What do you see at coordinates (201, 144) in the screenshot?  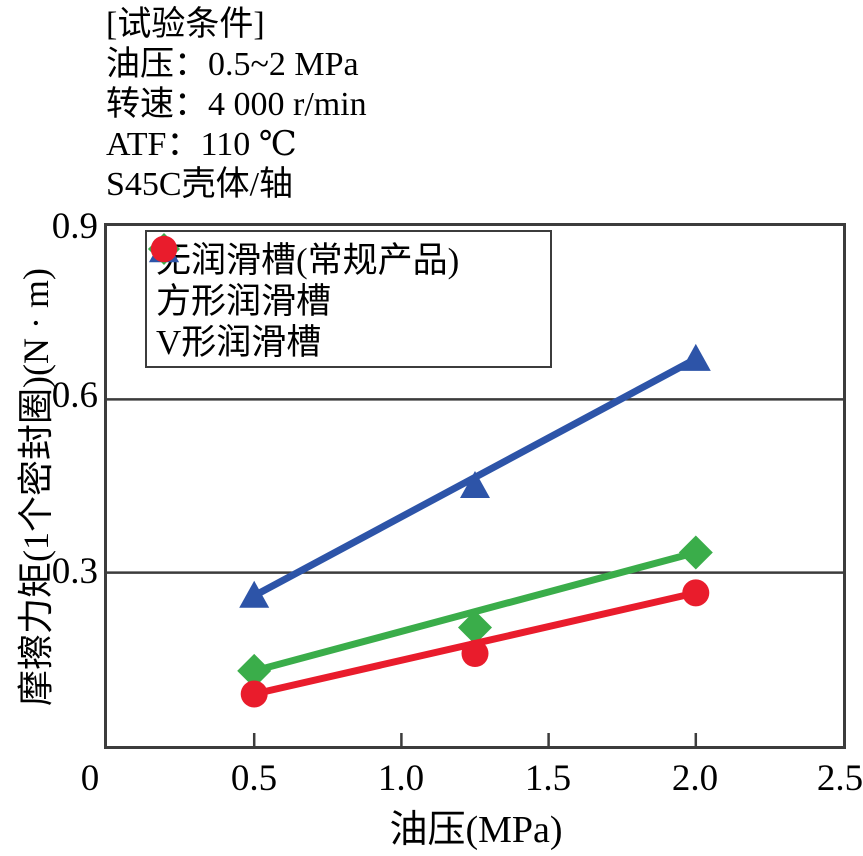 I see `condition-atf-temperature: ATF：110 ℃` at bounding box center [201, 144].